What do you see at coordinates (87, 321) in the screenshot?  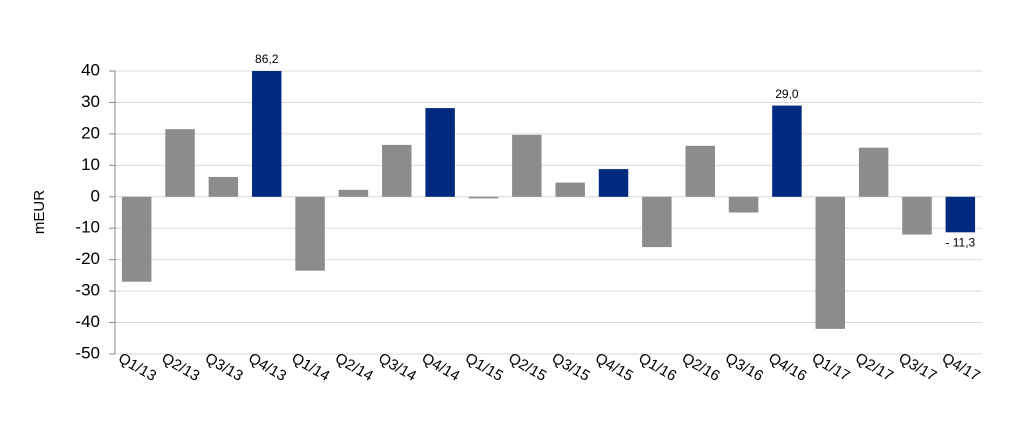 I see `y-tick-label: -40` at bounding box center [87, 321].